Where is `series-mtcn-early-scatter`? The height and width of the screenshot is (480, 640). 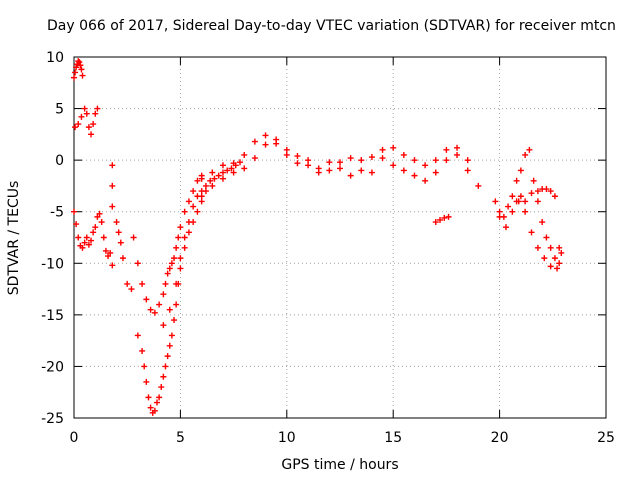
series-mtcn-early-scatter is located at coordinates (122, 227).